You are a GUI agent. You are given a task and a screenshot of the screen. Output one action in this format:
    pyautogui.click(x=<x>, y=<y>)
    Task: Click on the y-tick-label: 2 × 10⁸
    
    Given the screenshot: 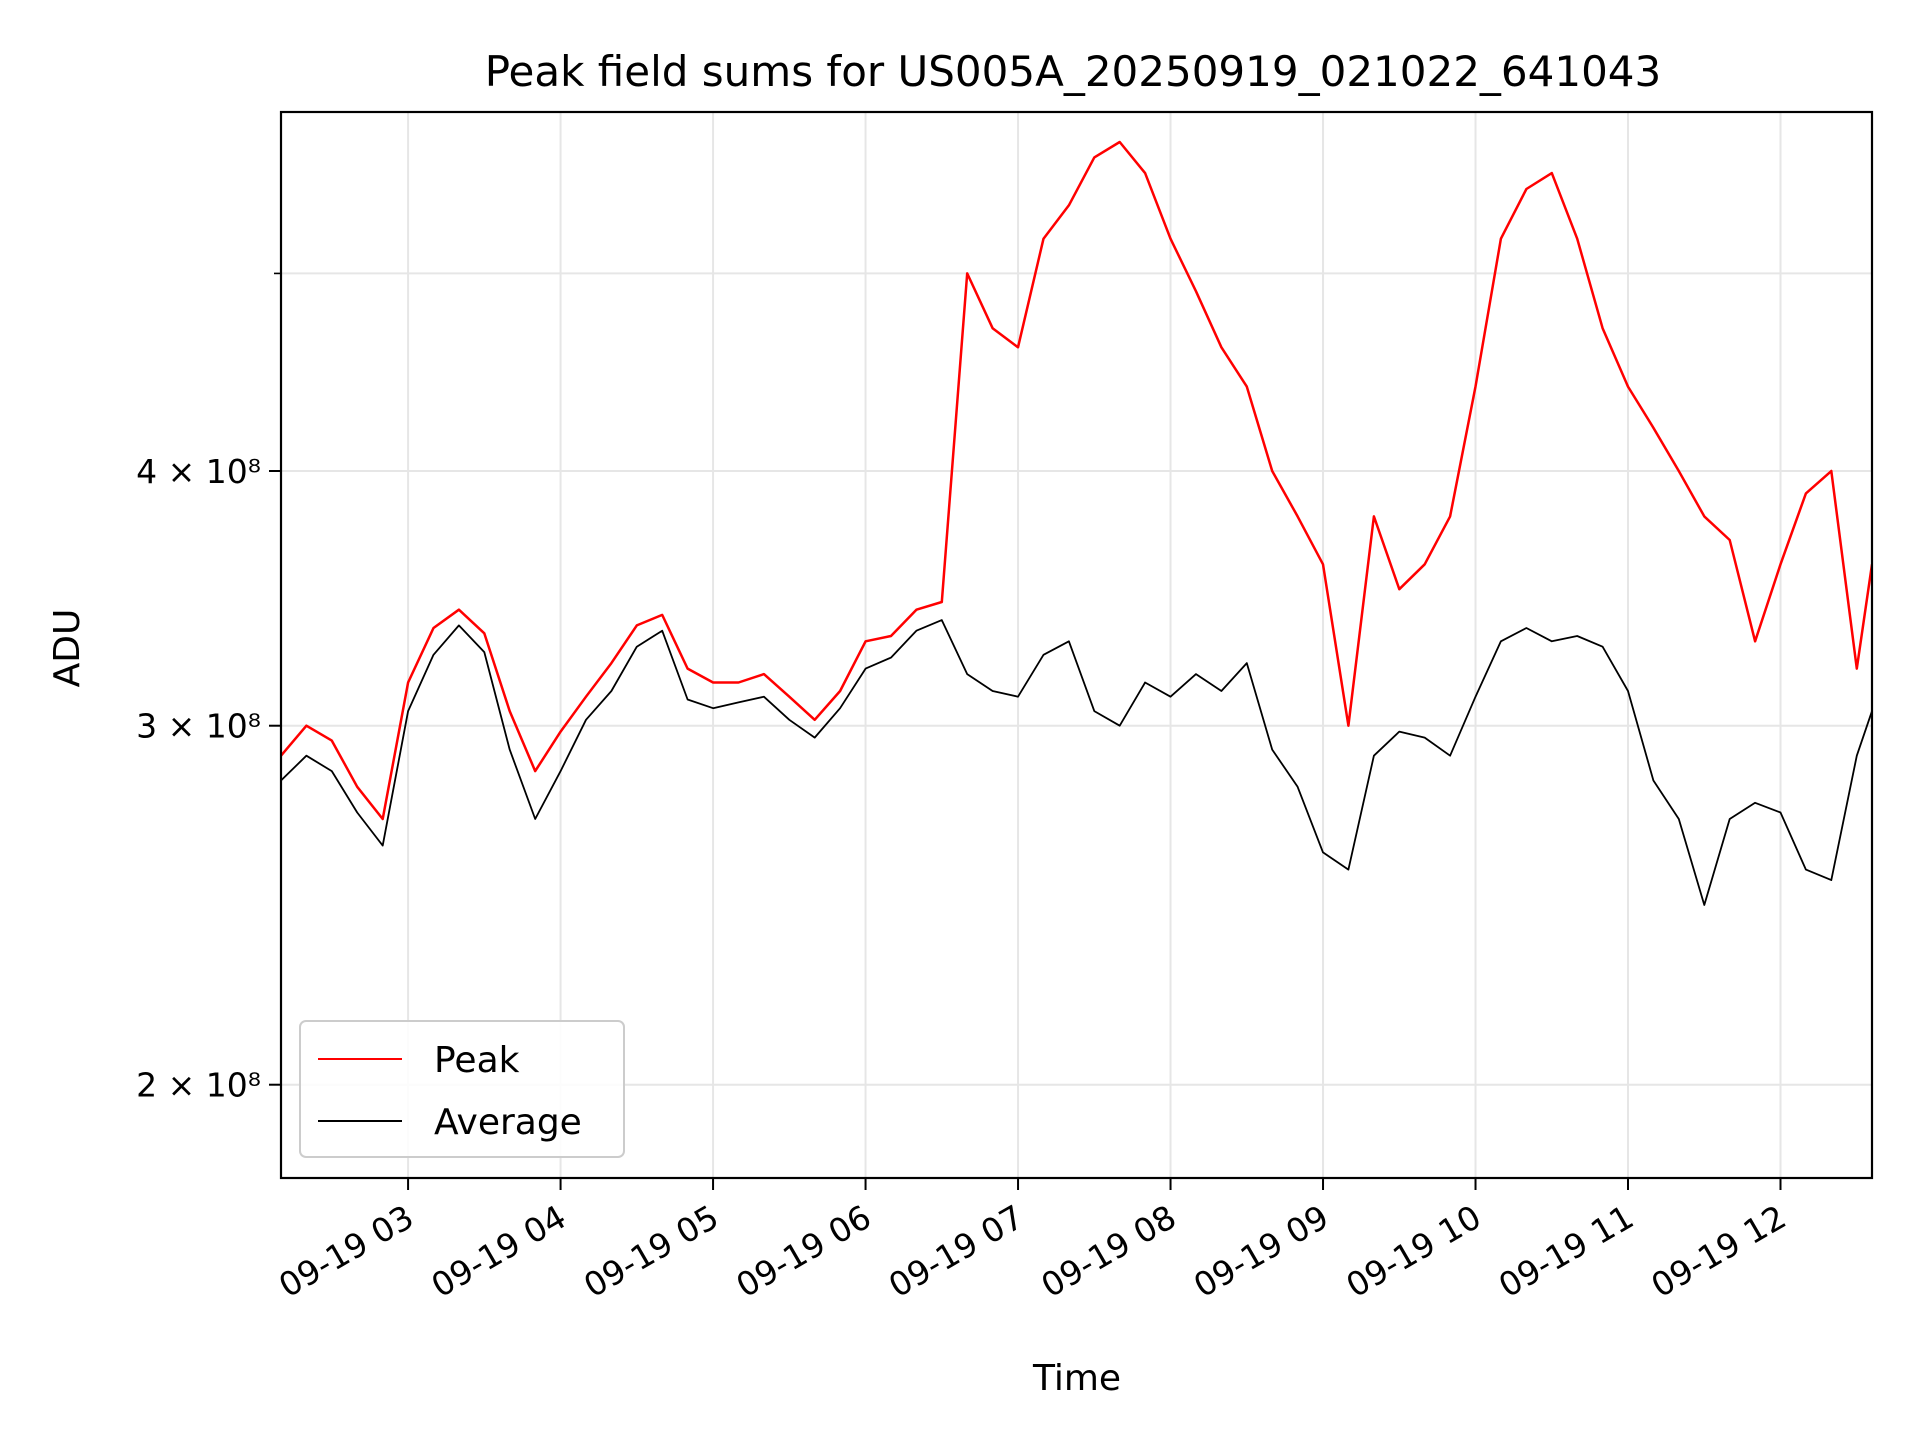 What is the action you would take?
    pyautogui.click(x=198, y=1085)
    